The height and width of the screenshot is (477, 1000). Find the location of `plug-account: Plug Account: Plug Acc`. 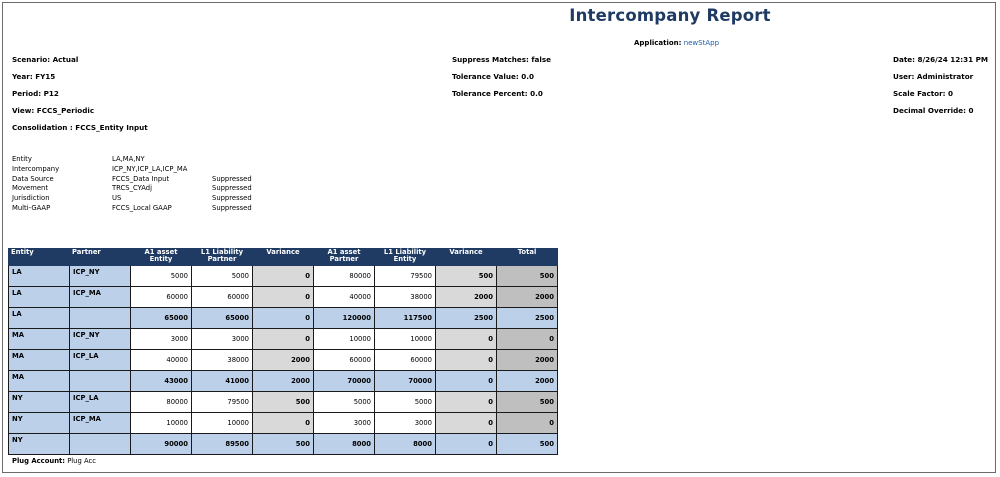

plug-account: Plug Account: Plug Acc is located at coordinates (54, 461).